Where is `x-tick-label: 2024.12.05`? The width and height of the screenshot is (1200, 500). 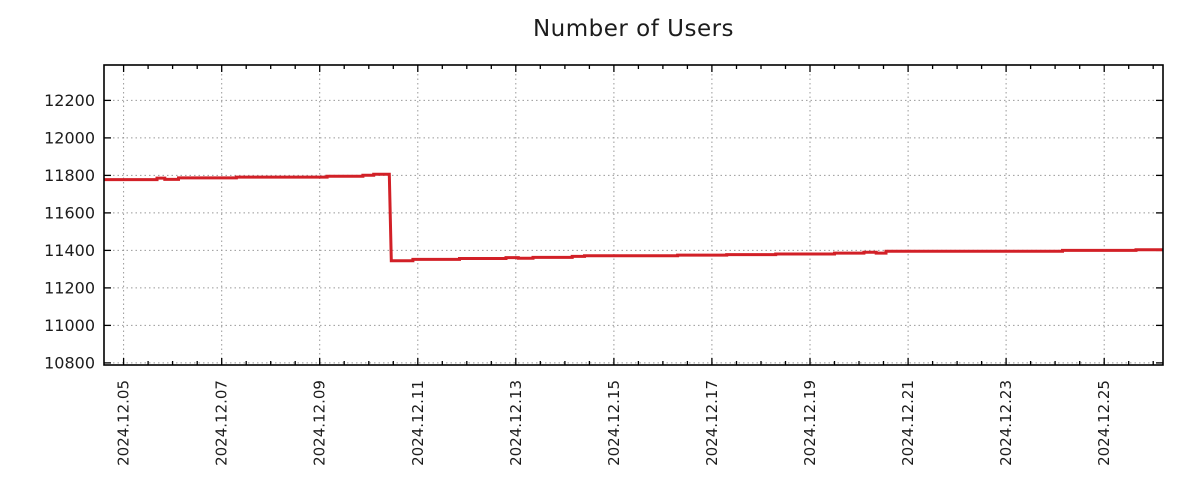
x-tick-label: 2024.12.05 is located at coordinates (124, 423).